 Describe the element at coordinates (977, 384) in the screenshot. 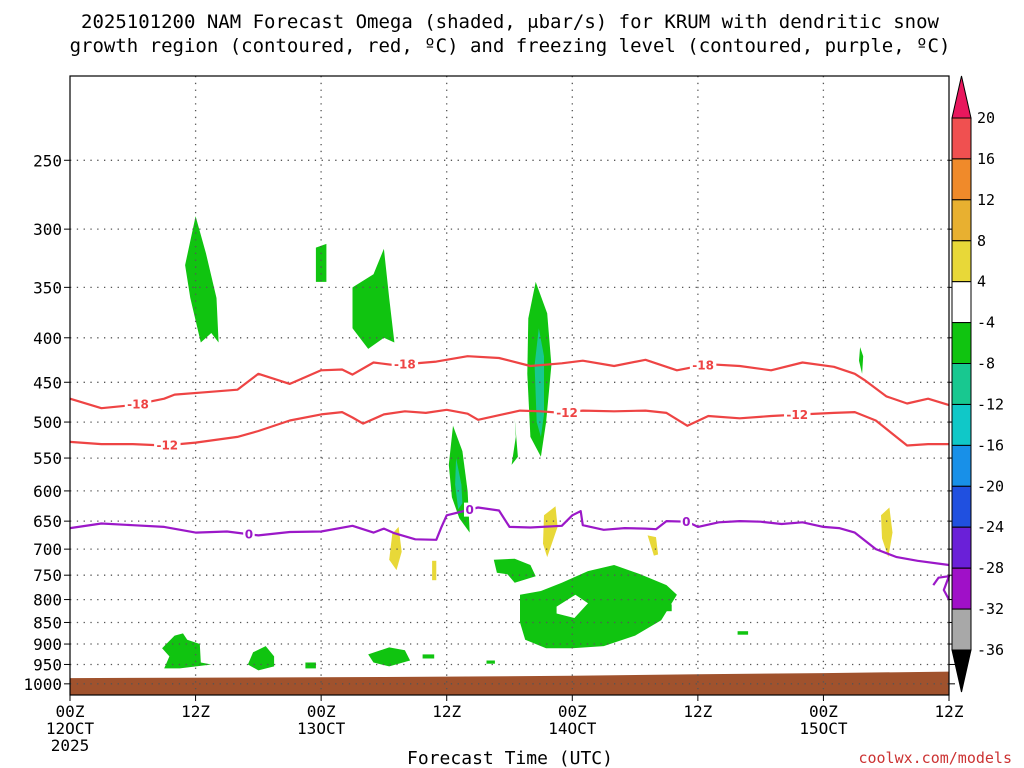

I see `colorbar: 20 16 12 8 4 -4 -8 -12 -16 -20 -24 -28 -32 -36` at that location.